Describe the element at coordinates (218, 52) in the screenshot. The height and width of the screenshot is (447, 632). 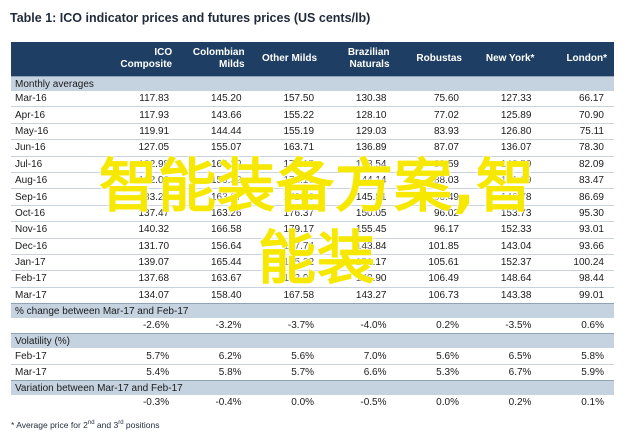
I see `column-header-line1: Colombian` at that location.